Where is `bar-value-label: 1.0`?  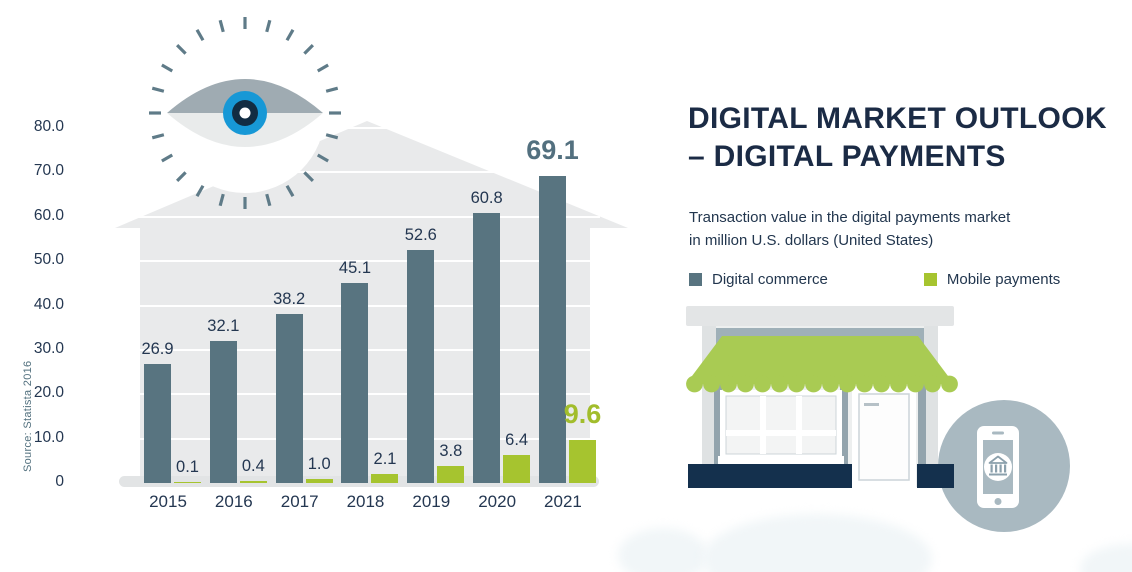
bar-value-label: 1.0 is located at coordinates (319, 463).